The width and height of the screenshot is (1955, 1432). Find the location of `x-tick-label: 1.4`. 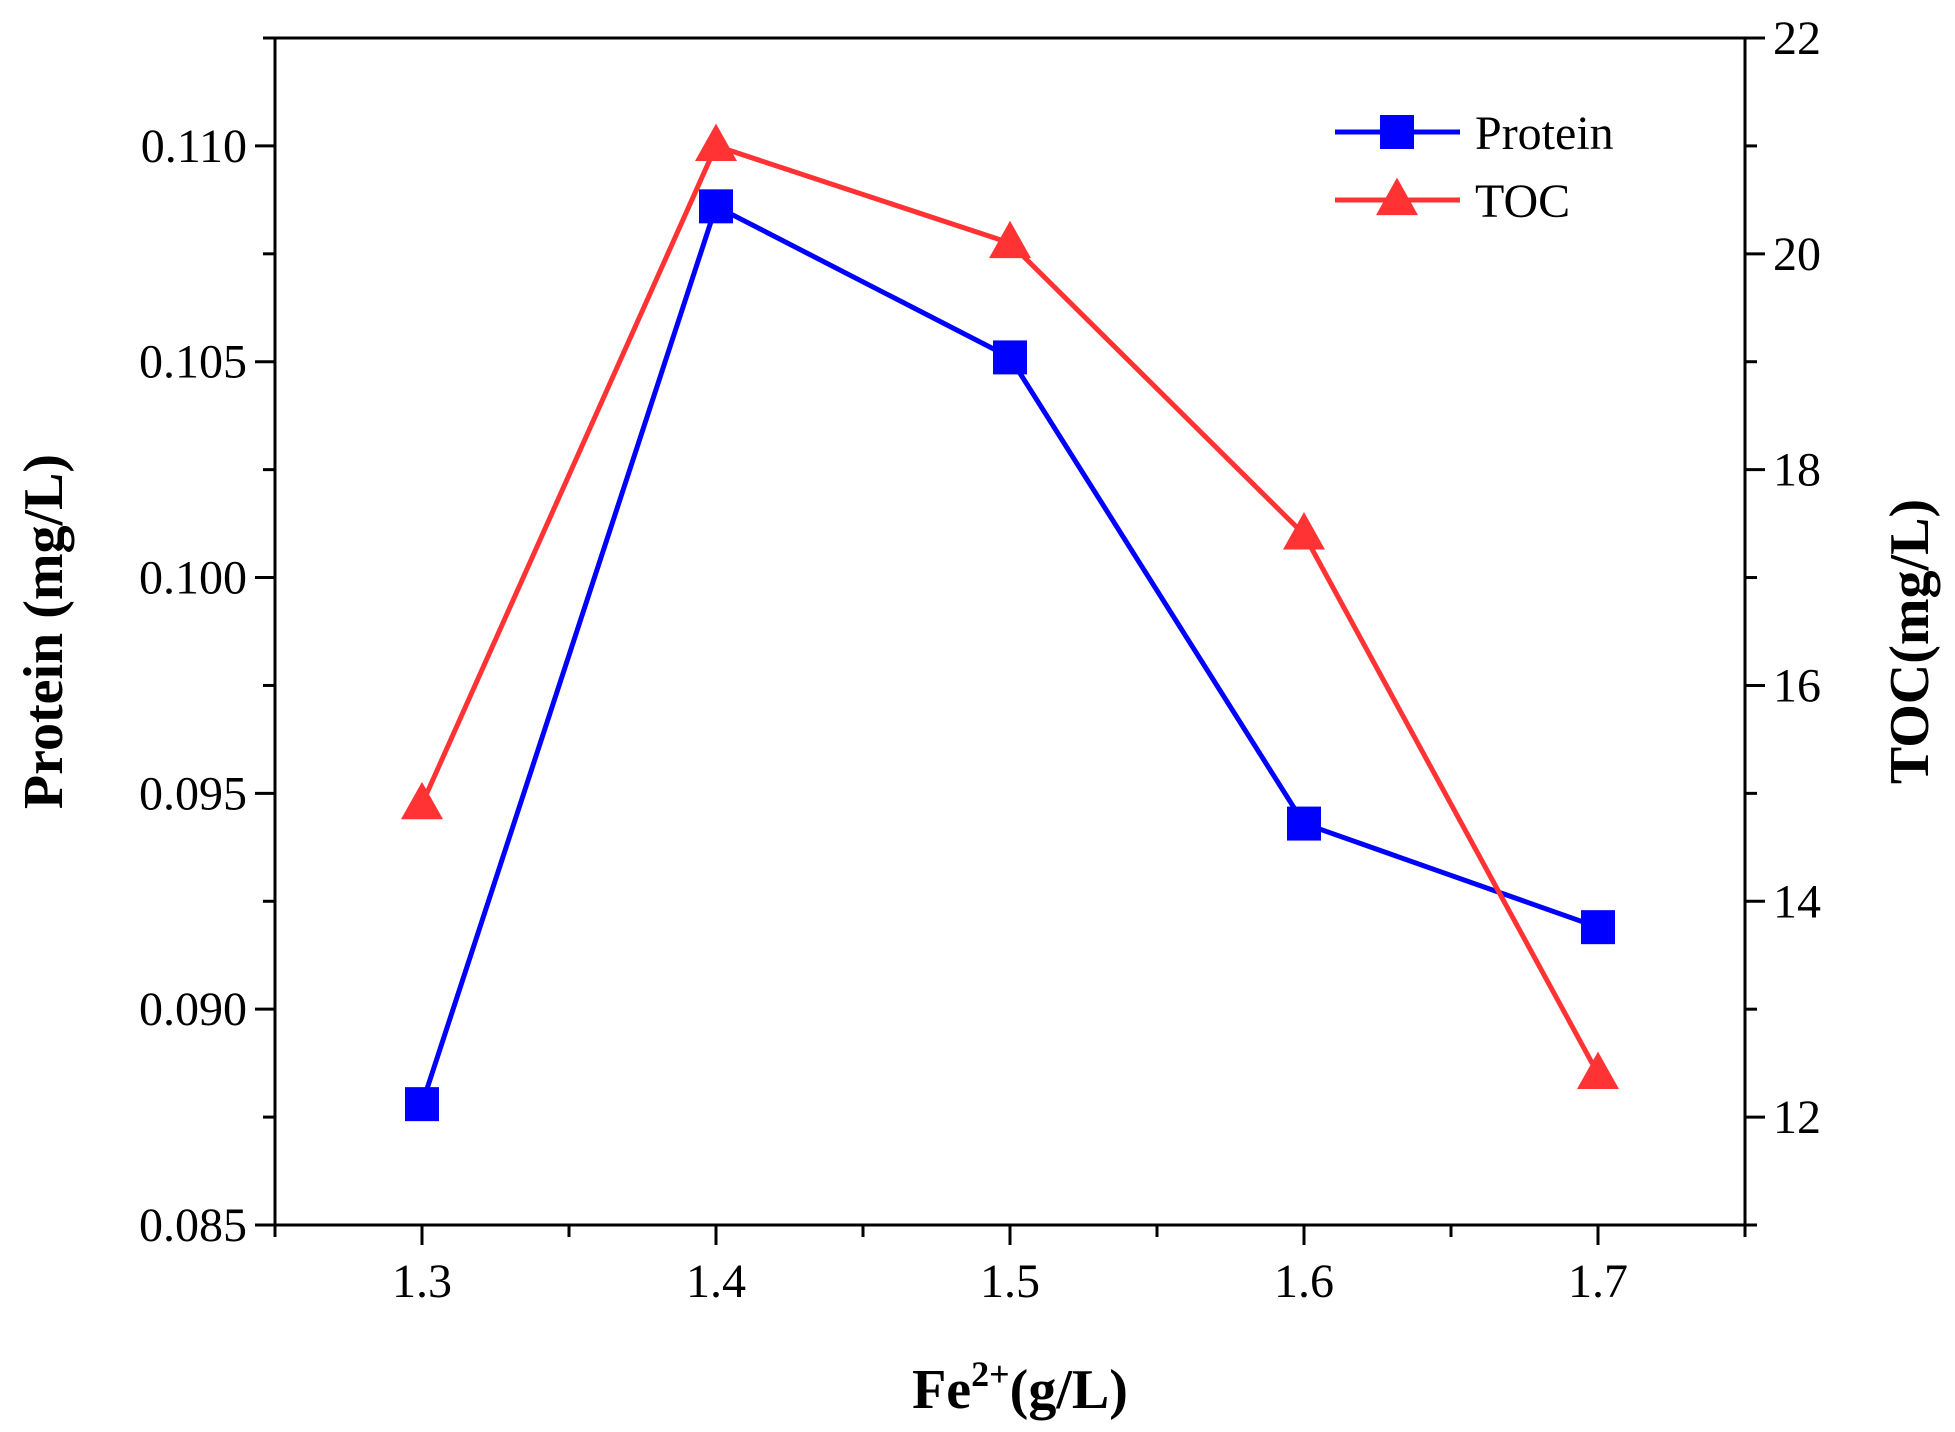

x-tick-label: 1.4 is located at coordinates (716, 1281).